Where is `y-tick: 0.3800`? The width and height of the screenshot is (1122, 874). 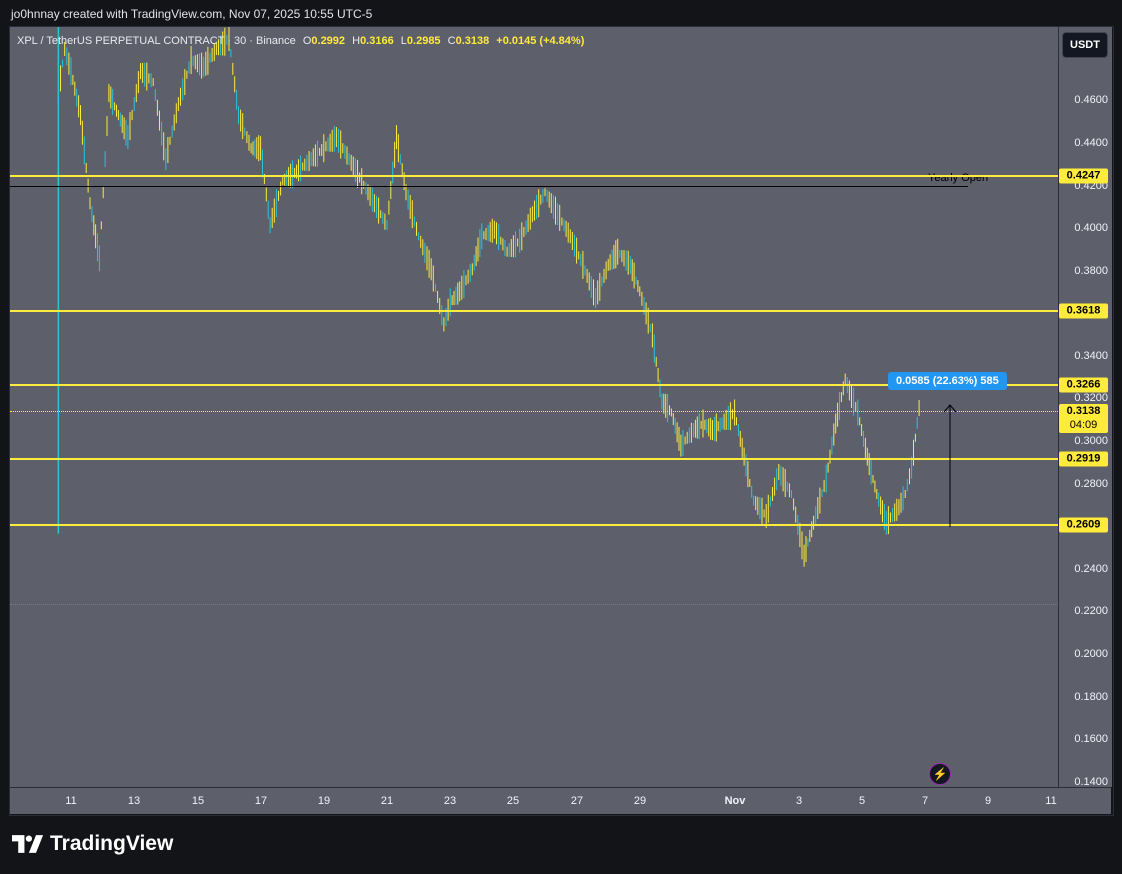
y-tick: 0.3800 is located at coordinates (1091, 271).